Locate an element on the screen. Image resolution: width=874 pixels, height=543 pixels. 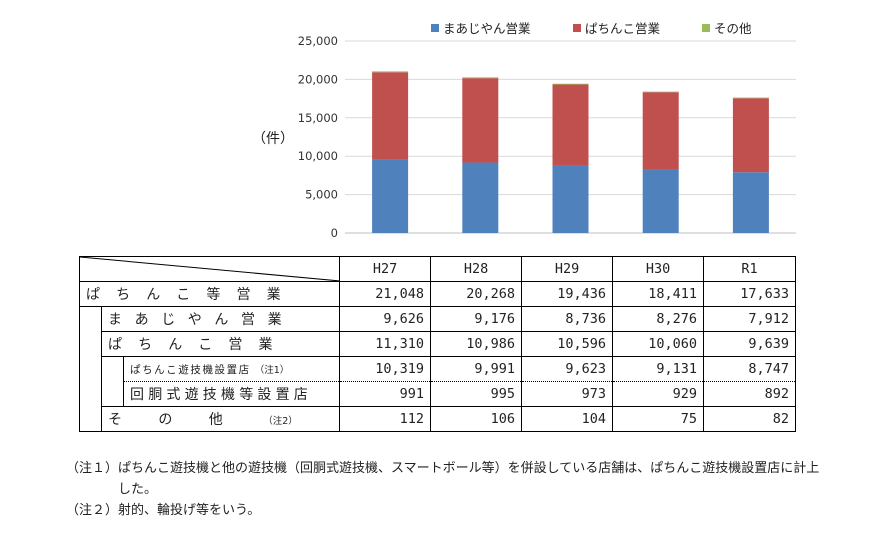
table-cell: 9,639 is located at coordinates (750, 344).